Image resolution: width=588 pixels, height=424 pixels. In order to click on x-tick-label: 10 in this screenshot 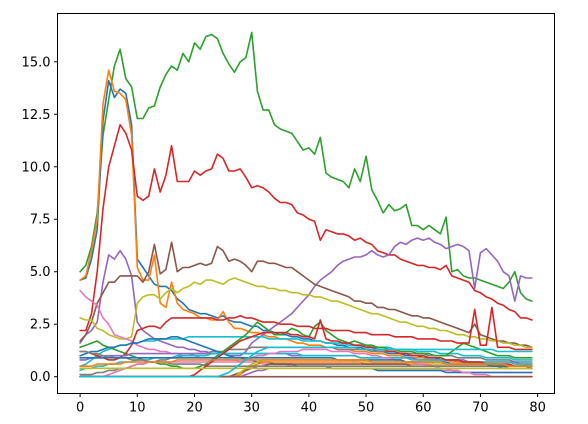, I will do `click(137, 408)`.